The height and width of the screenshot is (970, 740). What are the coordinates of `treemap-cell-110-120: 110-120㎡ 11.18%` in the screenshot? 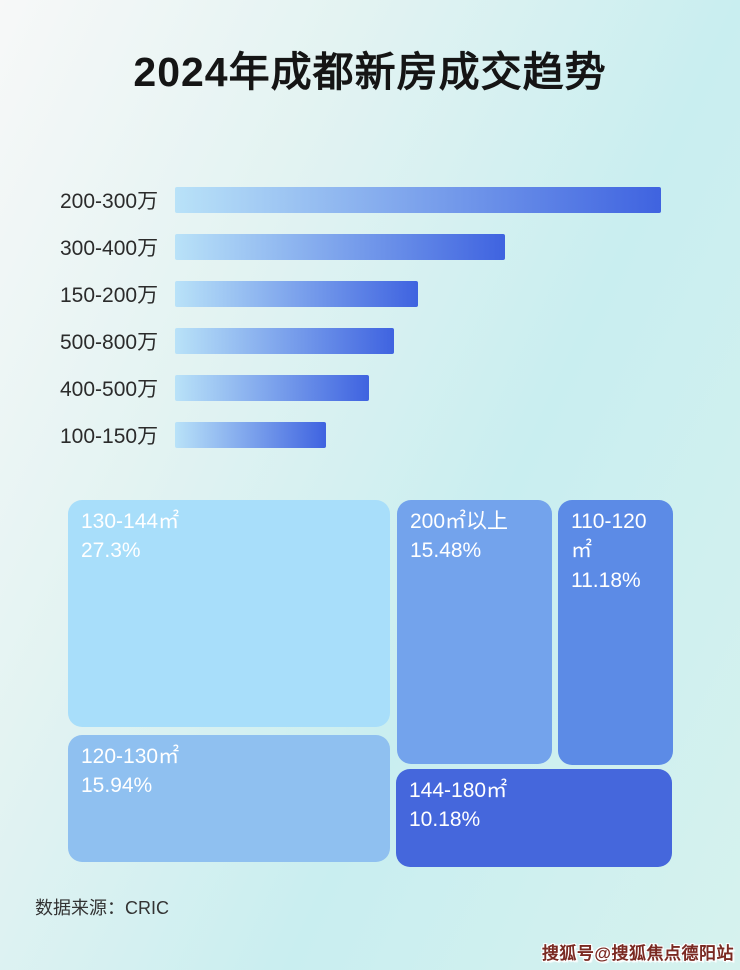 It's located at (615, 632).